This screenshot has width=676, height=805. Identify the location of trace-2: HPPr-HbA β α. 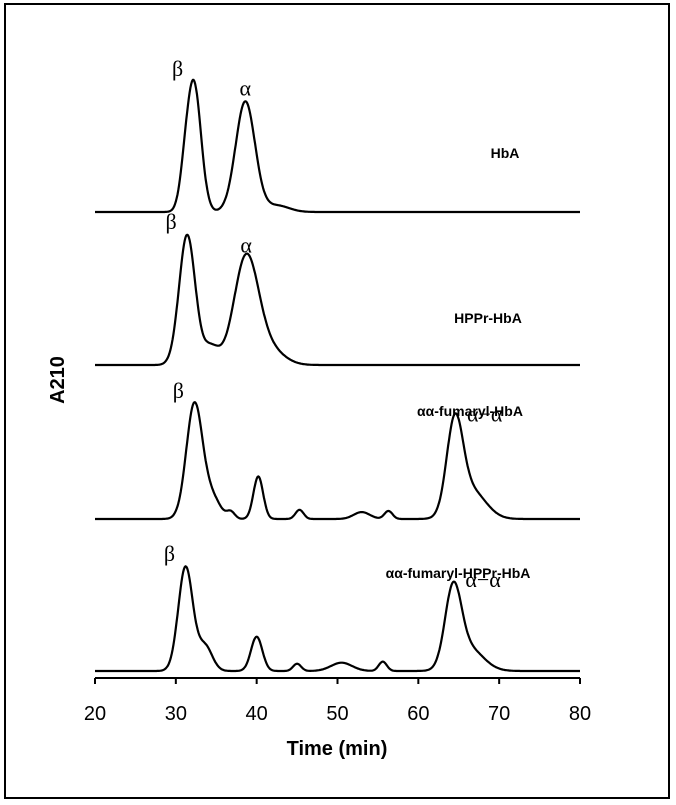
(337, 288).